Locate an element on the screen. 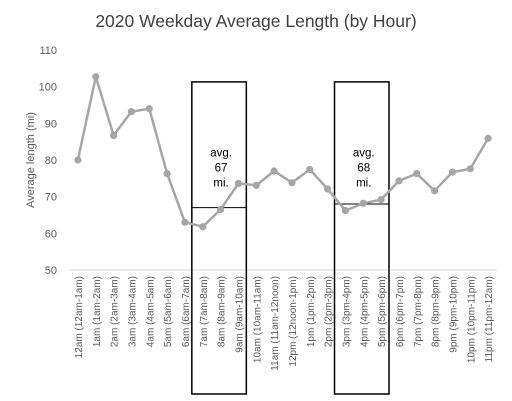  y-axis-label: Average length (mi) is located at coordinates (31, 160).